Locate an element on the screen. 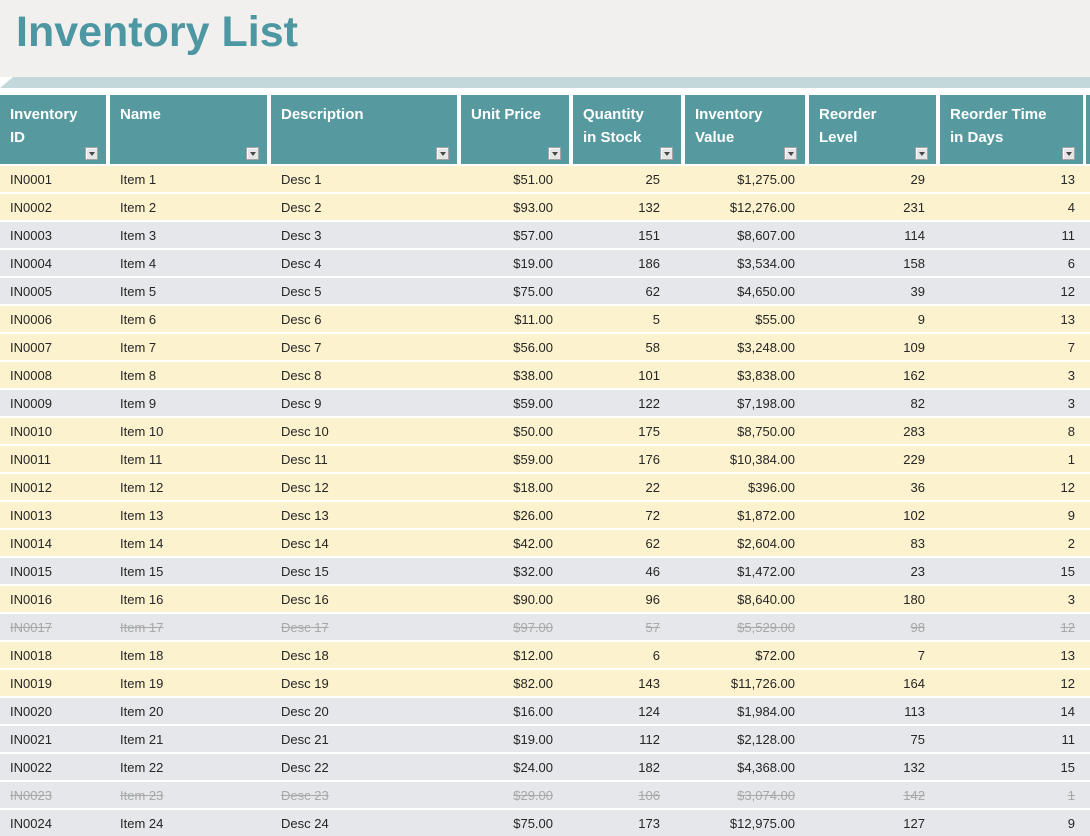 Image resolution: width=1090 pixels, height=836 pixels. cell-name: Item 14 is located at coordinates (142, 543).